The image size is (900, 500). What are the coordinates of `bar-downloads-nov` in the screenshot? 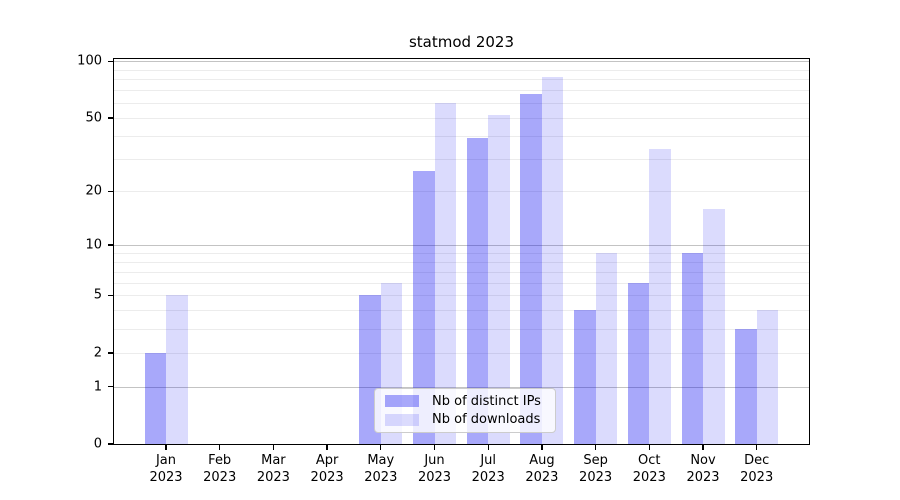 It's located at (714, 326).